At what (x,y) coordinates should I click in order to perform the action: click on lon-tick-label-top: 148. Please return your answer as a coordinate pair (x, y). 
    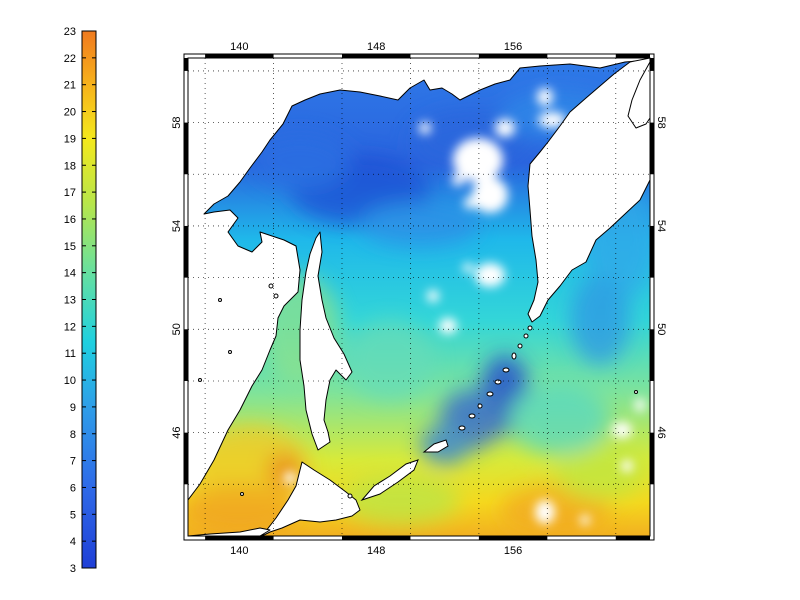
    Looking at the image, I should click on (376, 47).